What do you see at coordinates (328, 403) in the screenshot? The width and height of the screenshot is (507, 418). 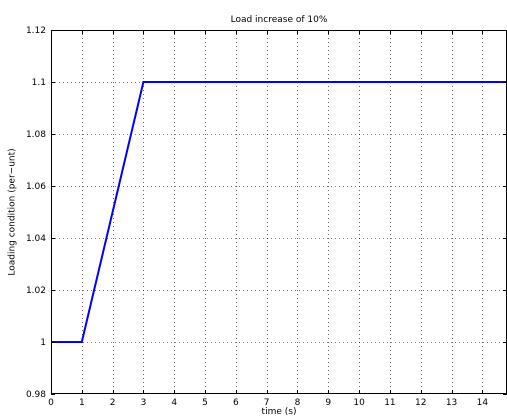 I see `x-tick-label: 9` at bounding box center [328, 403].